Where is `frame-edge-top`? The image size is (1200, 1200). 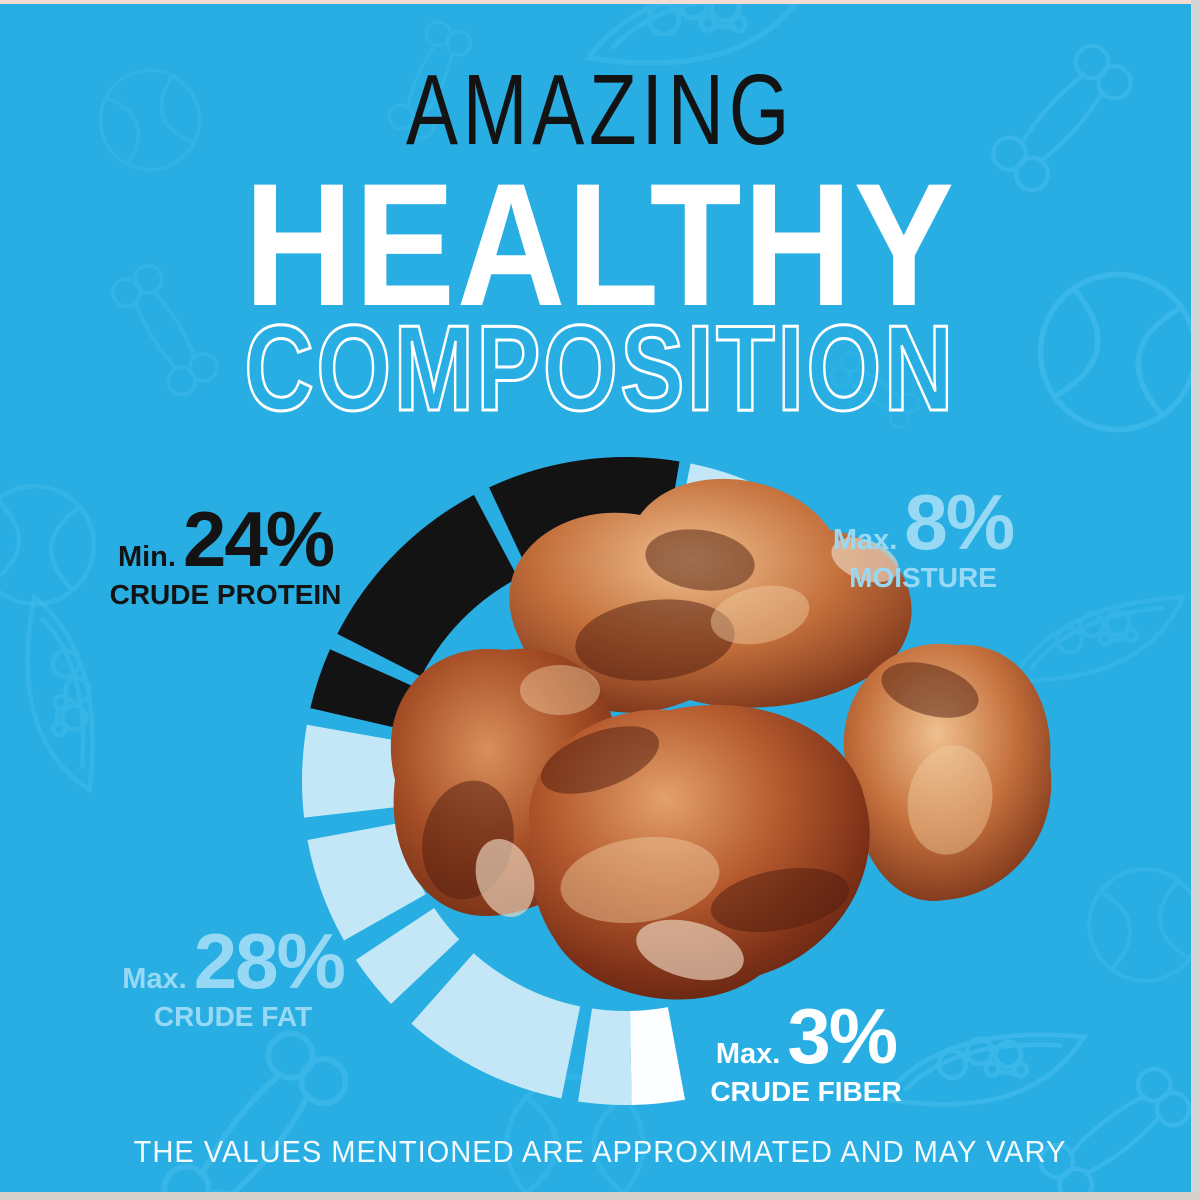 frame-edge-top is located at coordinates (600, 2).